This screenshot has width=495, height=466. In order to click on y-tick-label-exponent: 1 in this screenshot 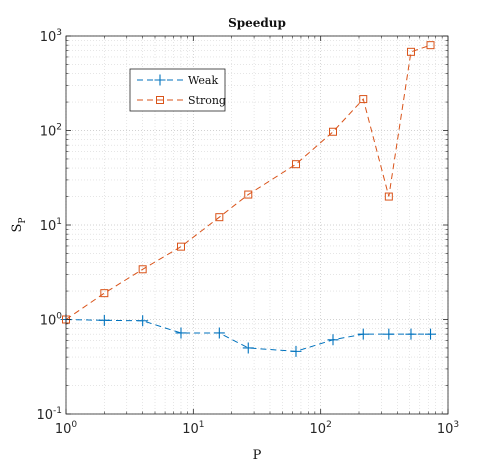, I will do `click(59, 222)`.